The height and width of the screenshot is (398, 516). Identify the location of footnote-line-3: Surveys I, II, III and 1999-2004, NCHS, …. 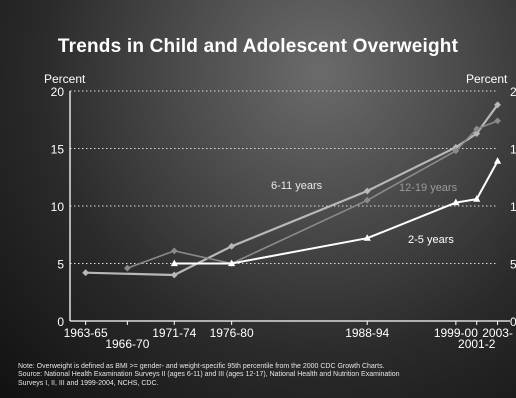
(88, 383).